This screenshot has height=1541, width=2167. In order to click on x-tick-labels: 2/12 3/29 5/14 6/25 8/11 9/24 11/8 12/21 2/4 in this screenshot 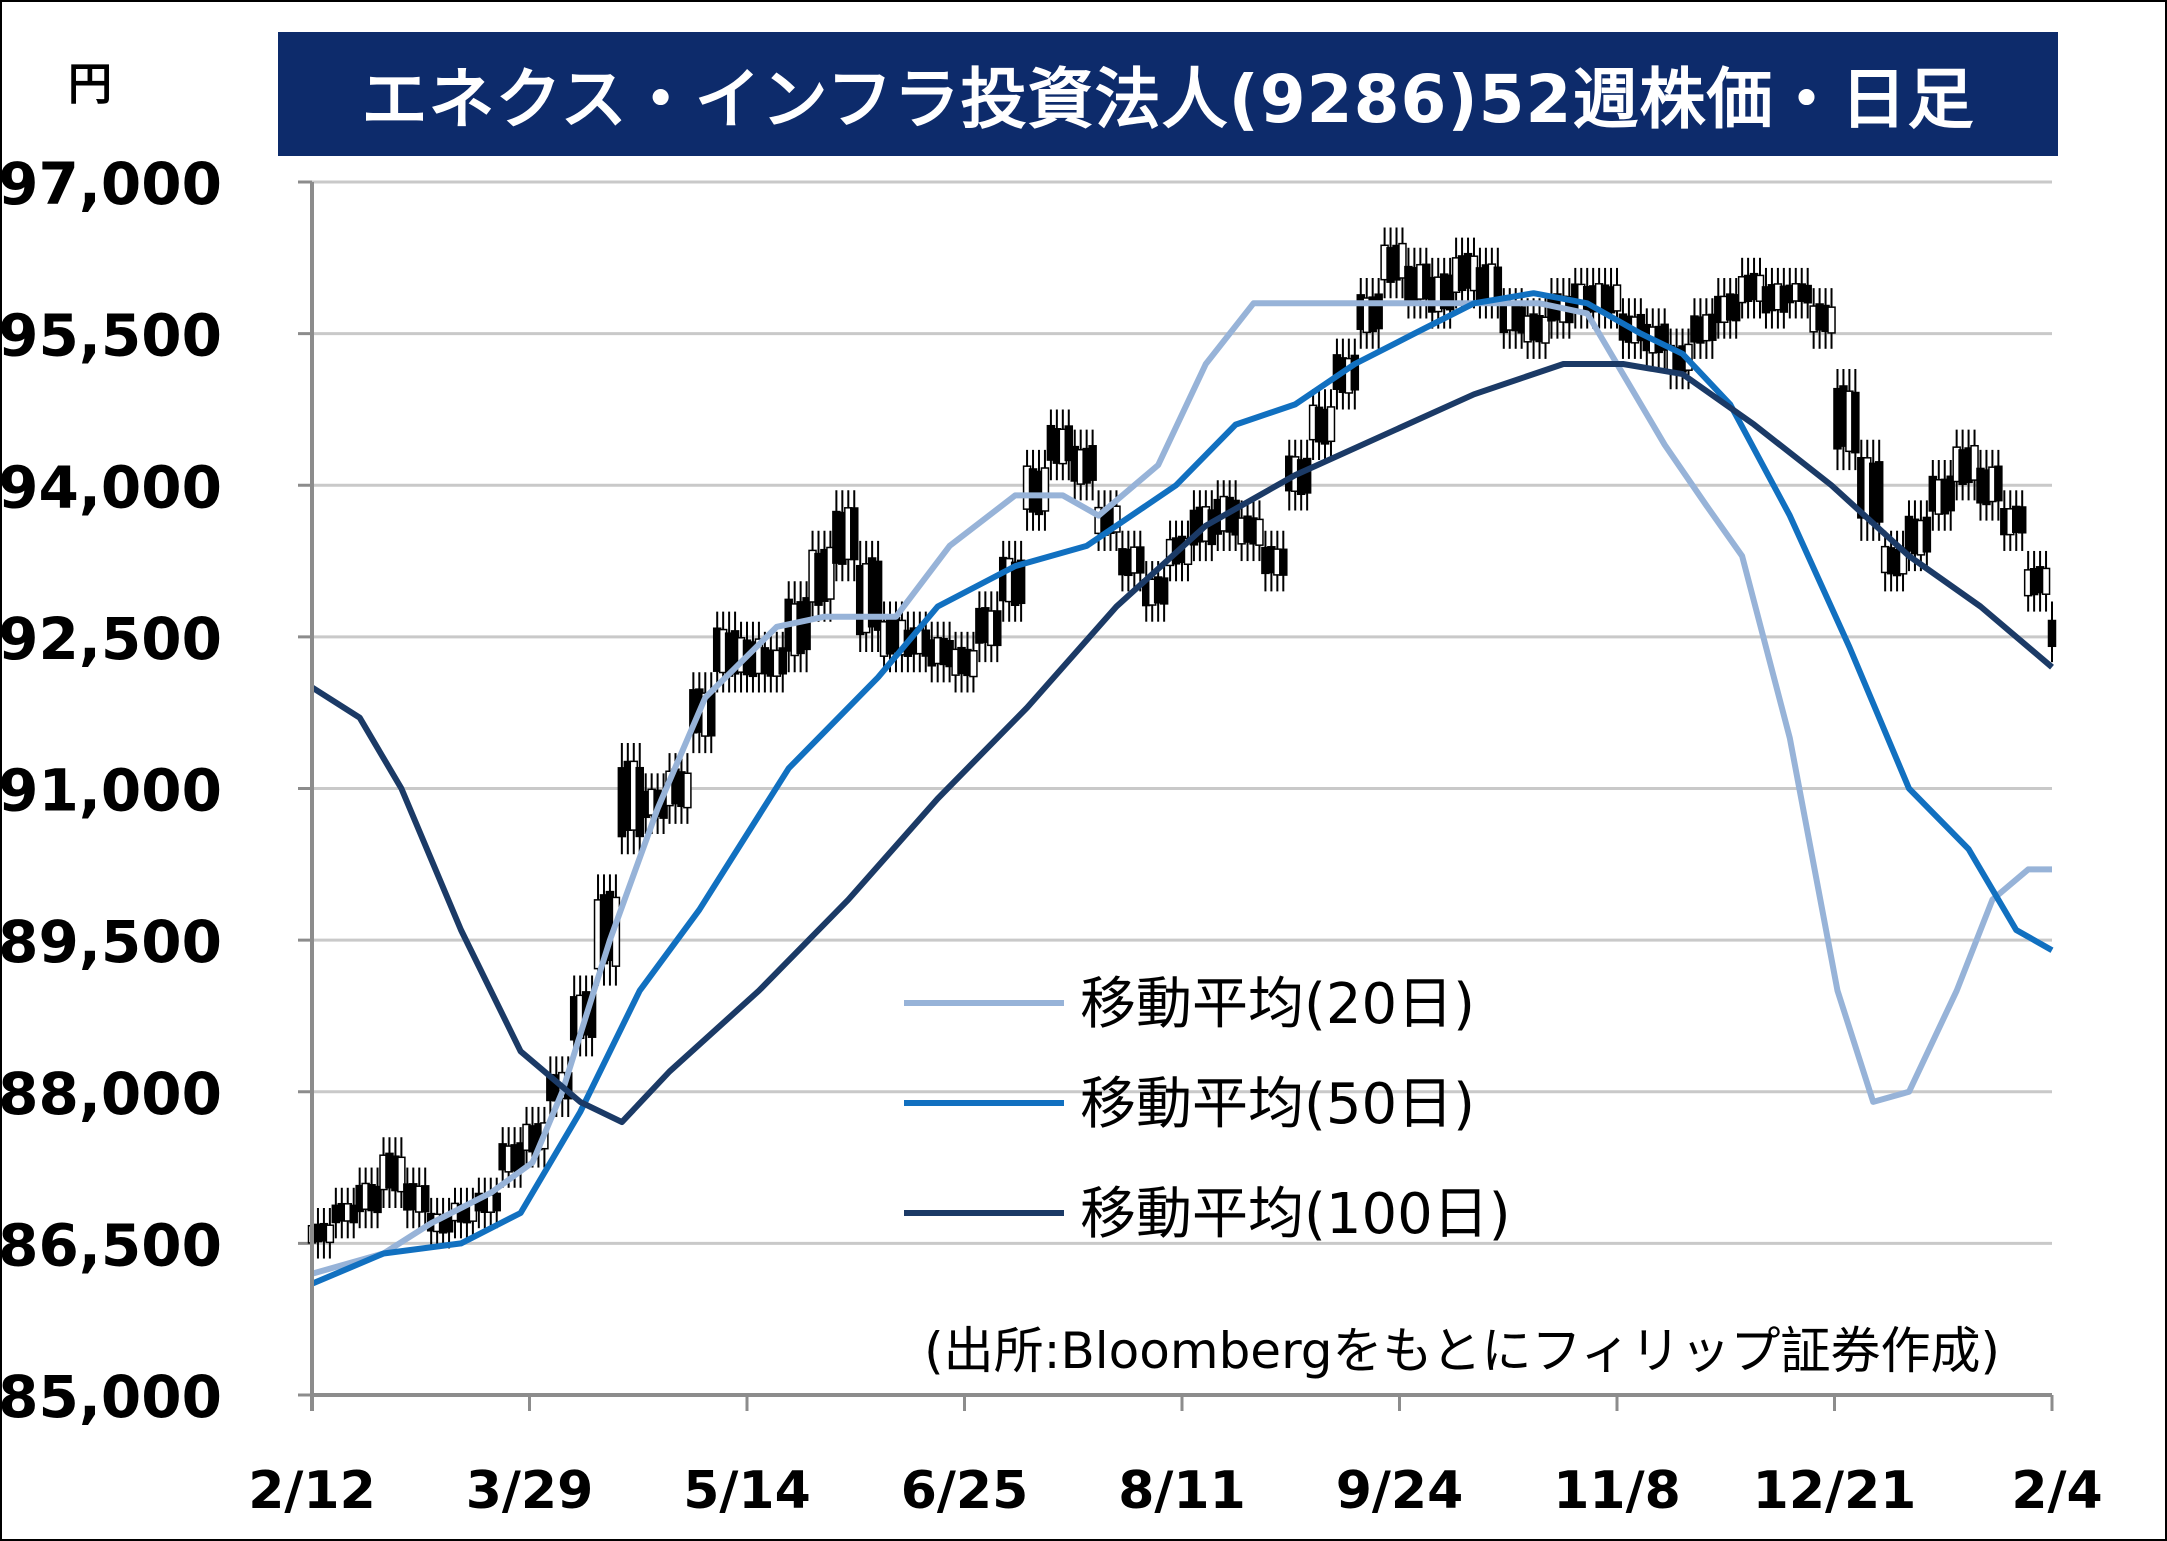, I will do `click(1175, 1458)`.